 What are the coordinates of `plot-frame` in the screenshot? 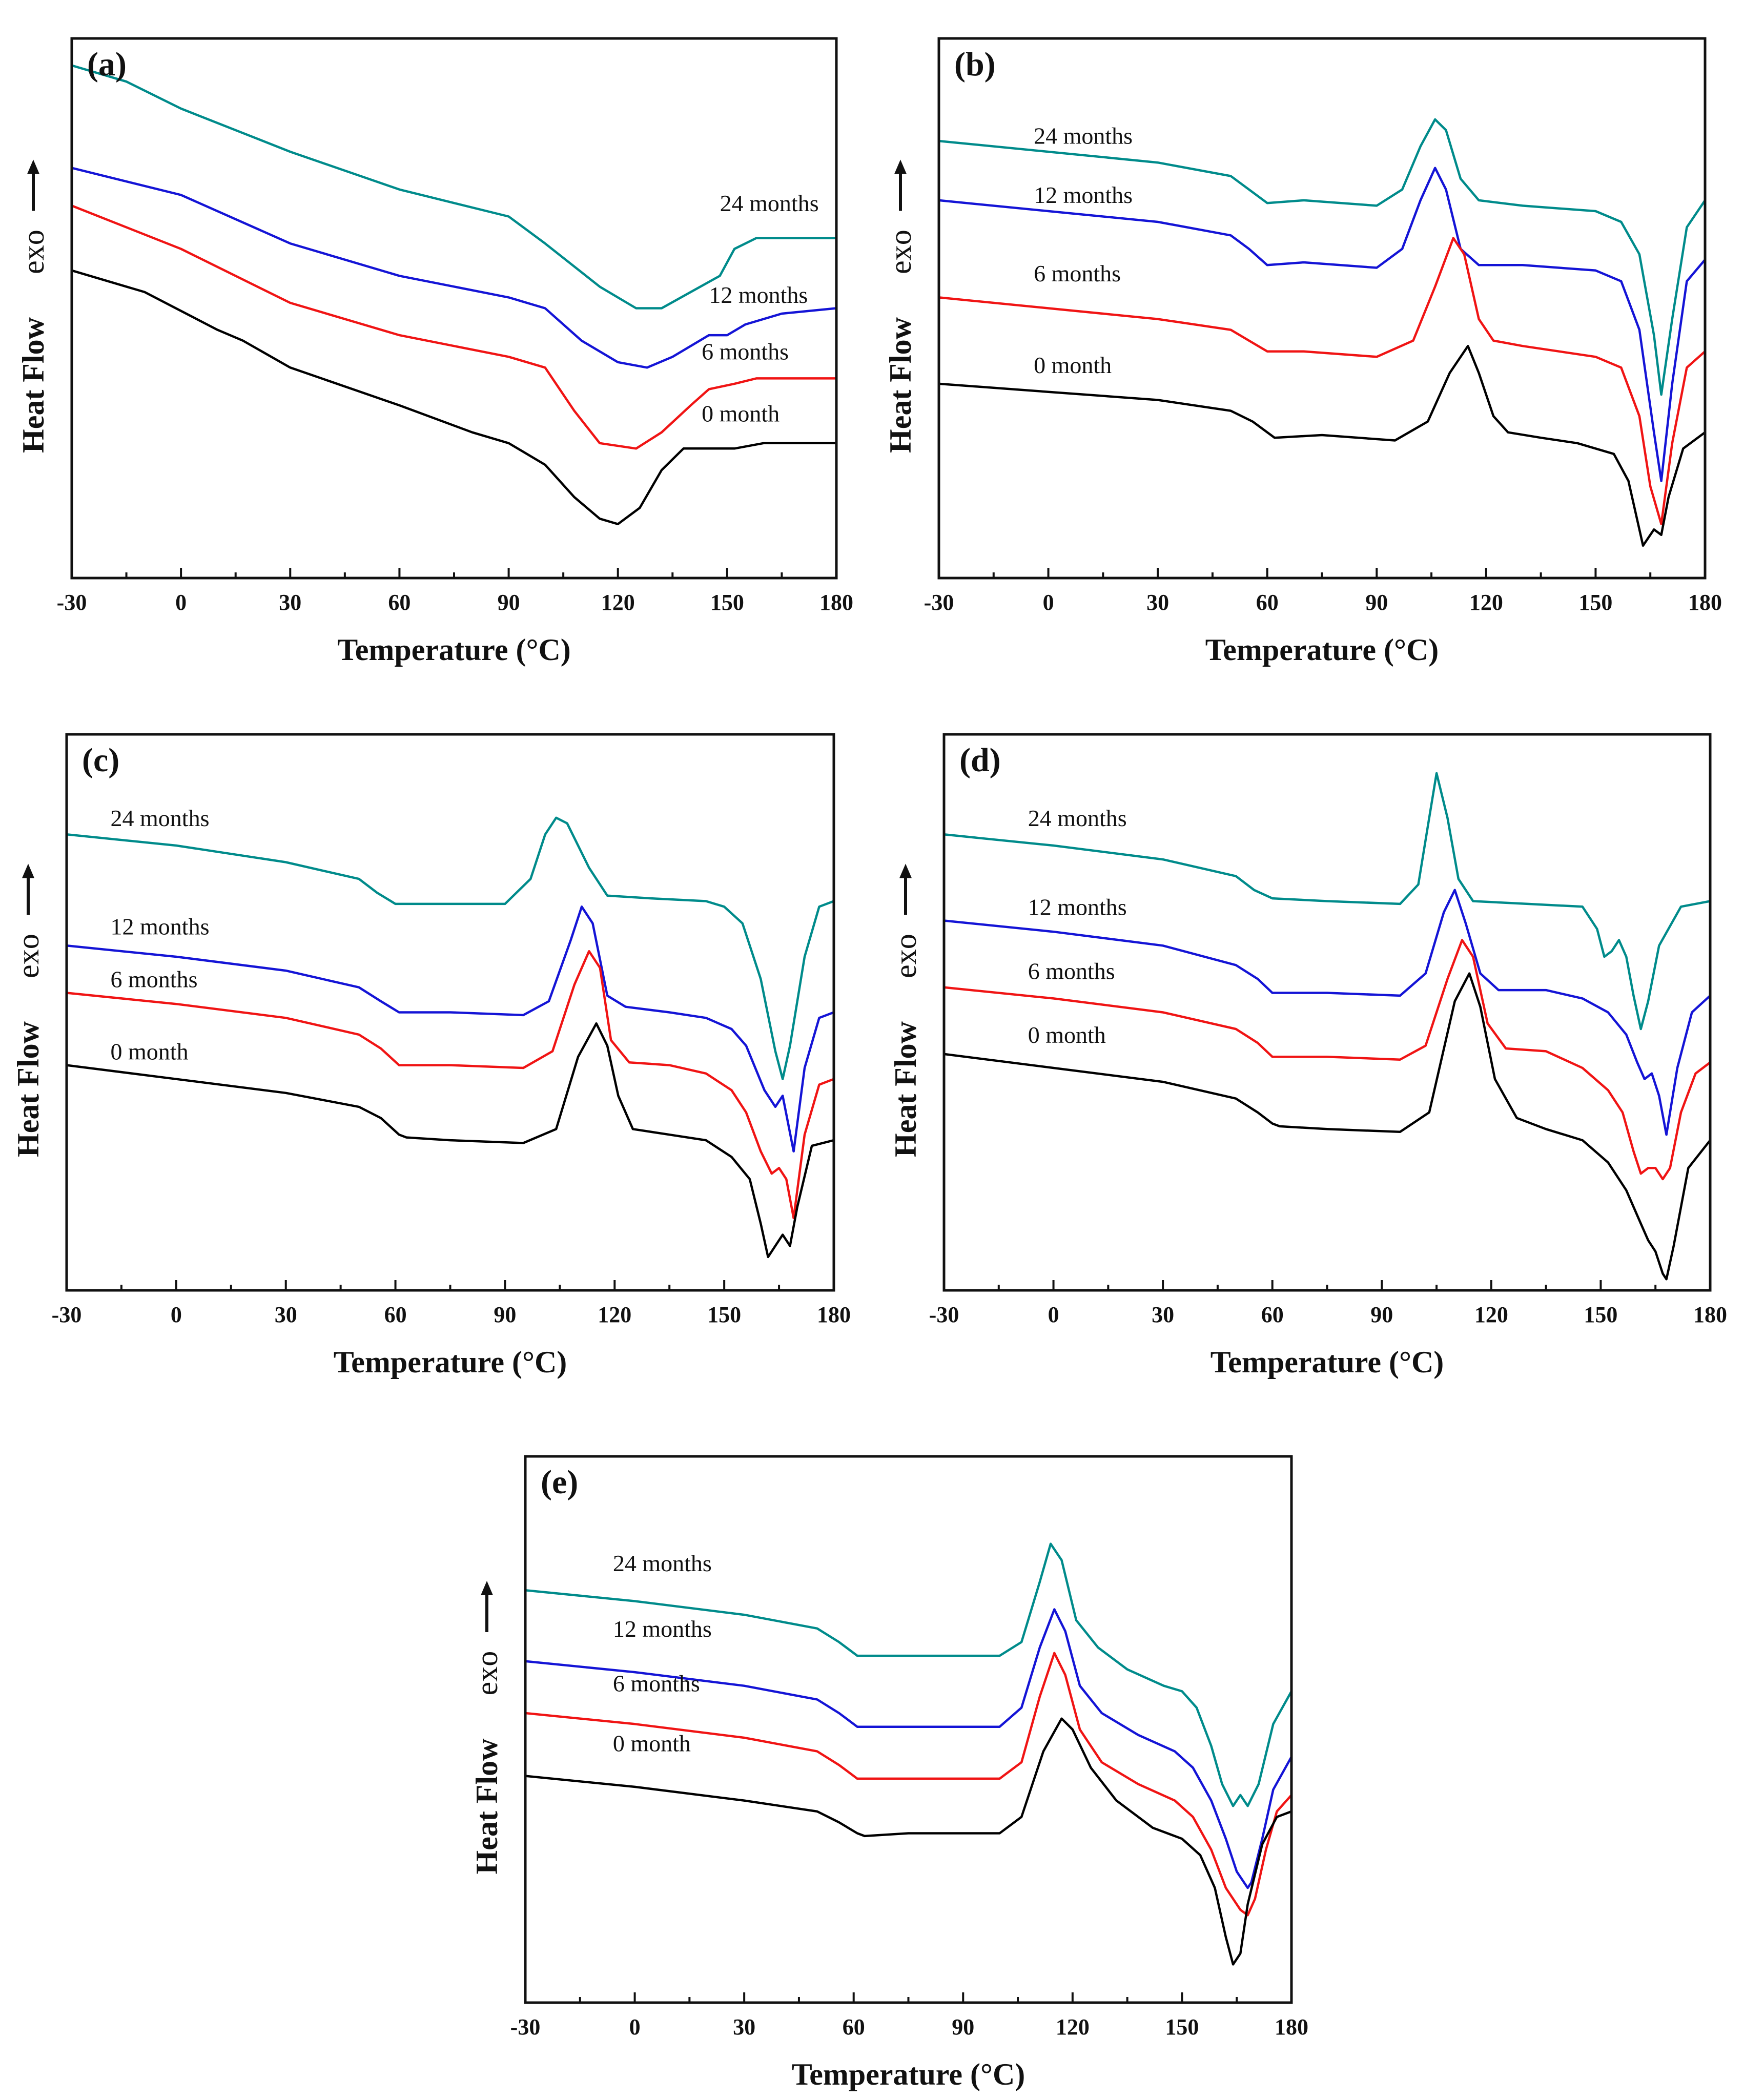 It's located at (454, 308).